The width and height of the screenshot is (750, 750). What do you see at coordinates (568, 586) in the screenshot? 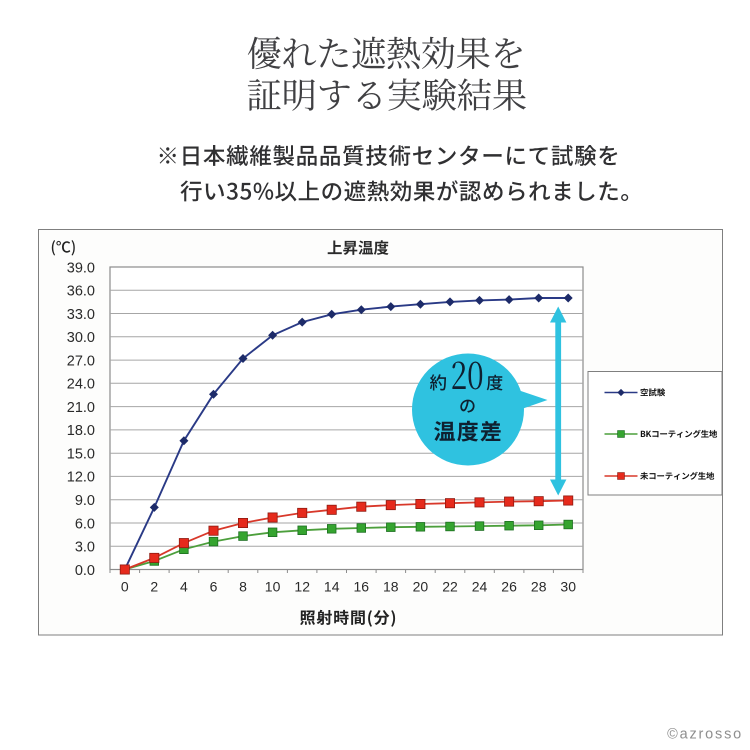
I see `svg-text: 30` at bounding box center [568, 586].